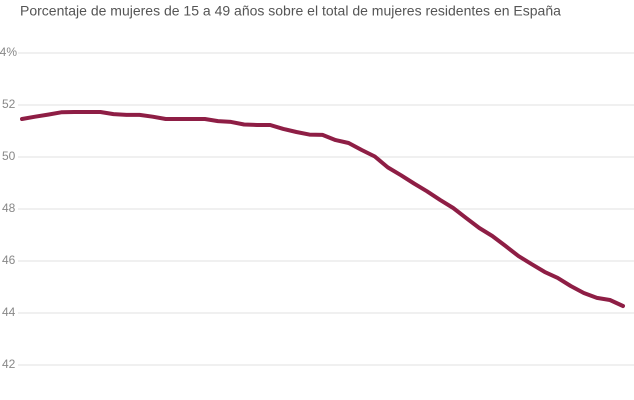 This screenshot has height=400, width=634. Describe the element at coordinates (9, 312) in the screenshot. I see `y-tick-label: 44` at that location.